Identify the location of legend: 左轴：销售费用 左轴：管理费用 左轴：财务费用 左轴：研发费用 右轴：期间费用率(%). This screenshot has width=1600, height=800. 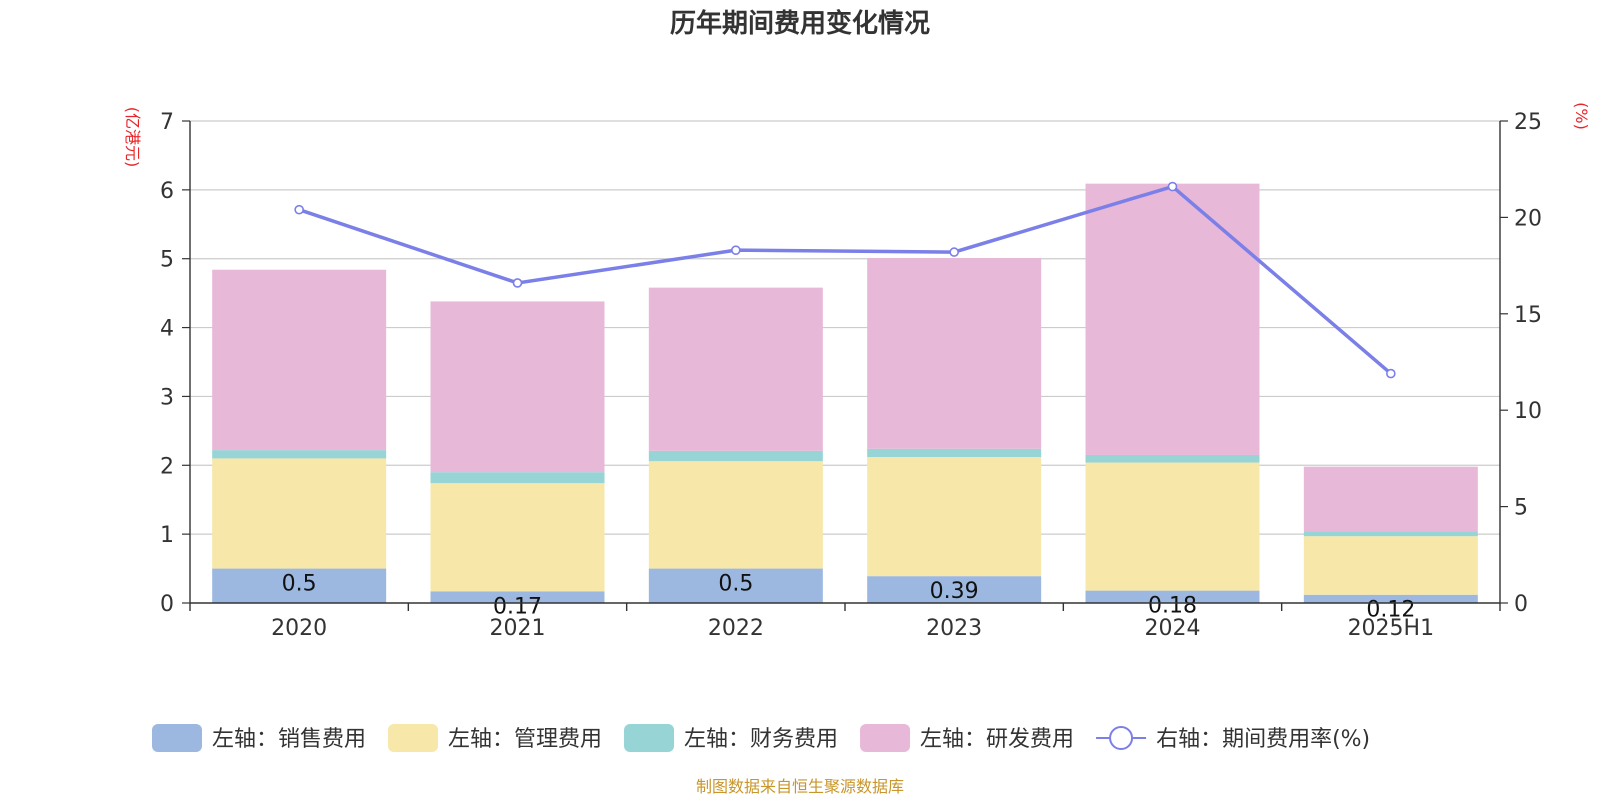
(761, 738).